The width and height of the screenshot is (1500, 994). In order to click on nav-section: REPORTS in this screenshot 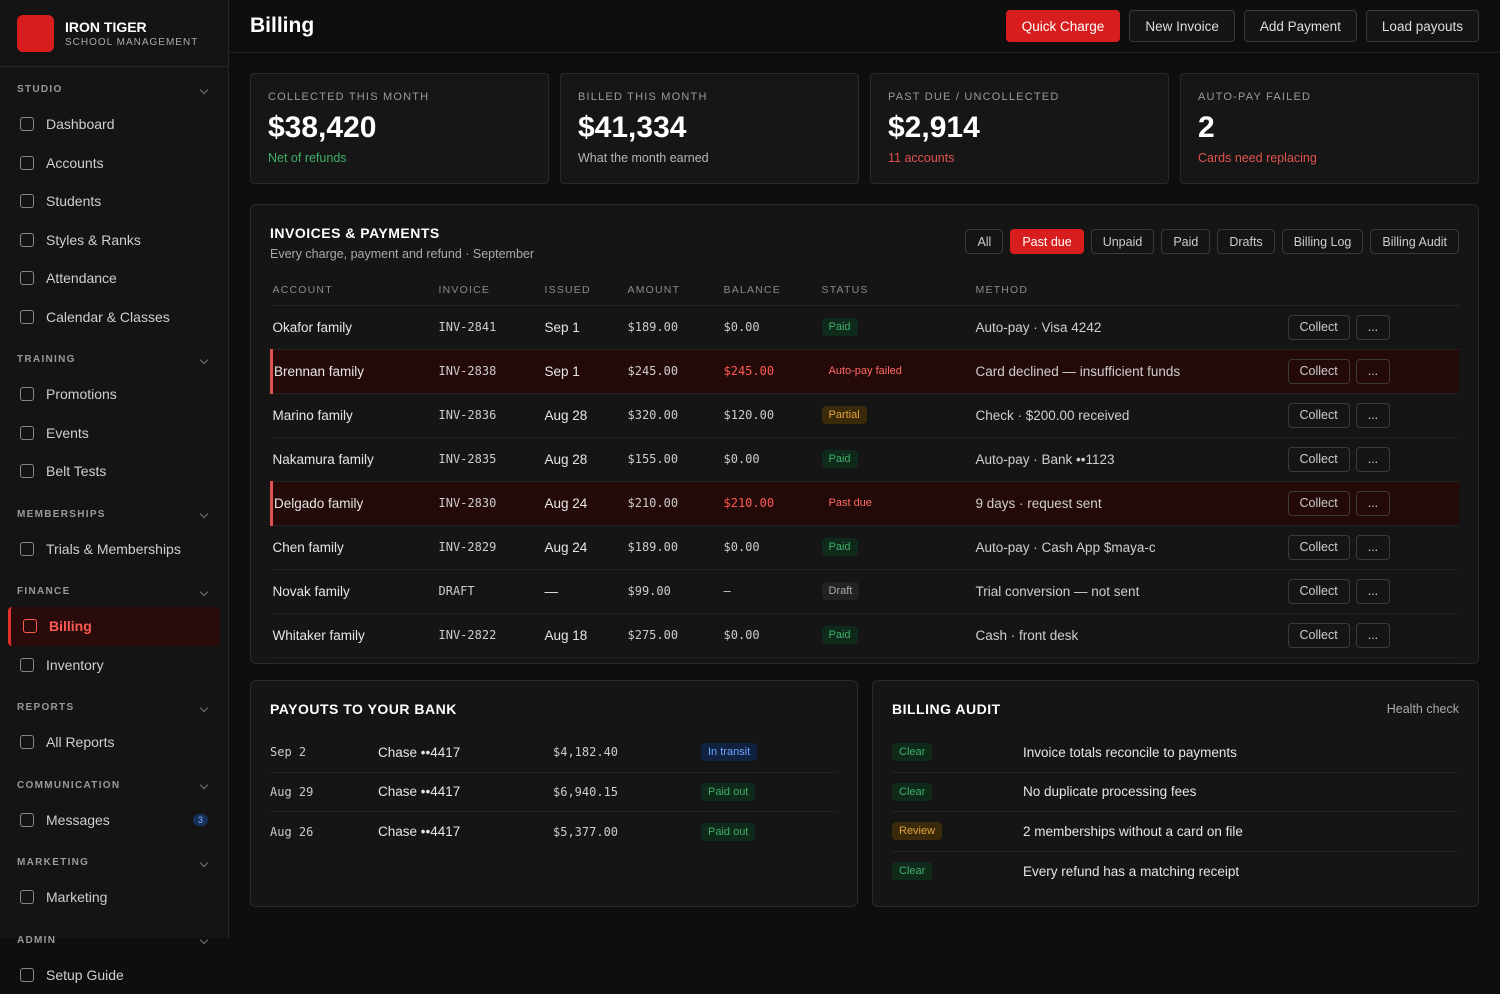, I will do `click(114, 707)`.